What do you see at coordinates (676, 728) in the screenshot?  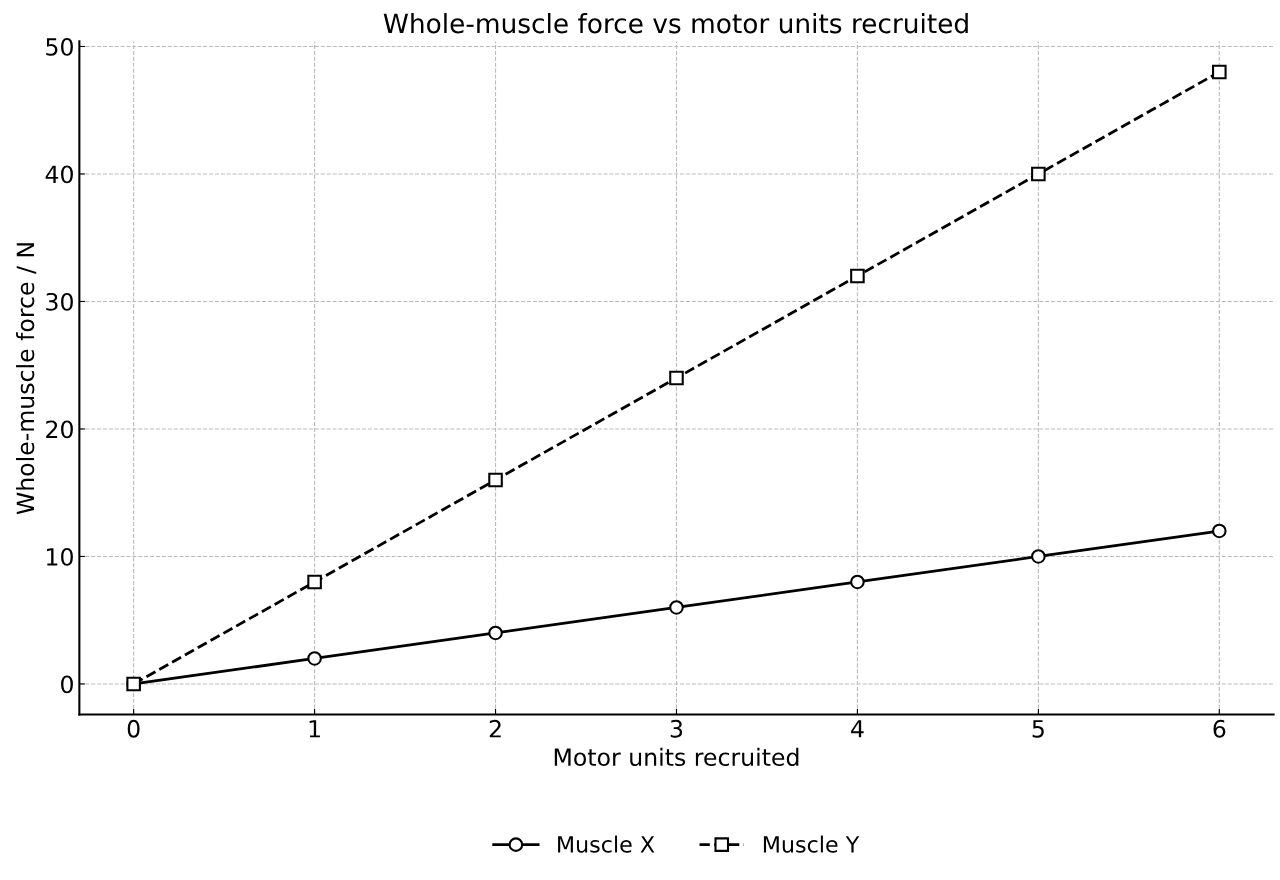 I see `x-tick-label: 3` at bounding box center [676, 728].